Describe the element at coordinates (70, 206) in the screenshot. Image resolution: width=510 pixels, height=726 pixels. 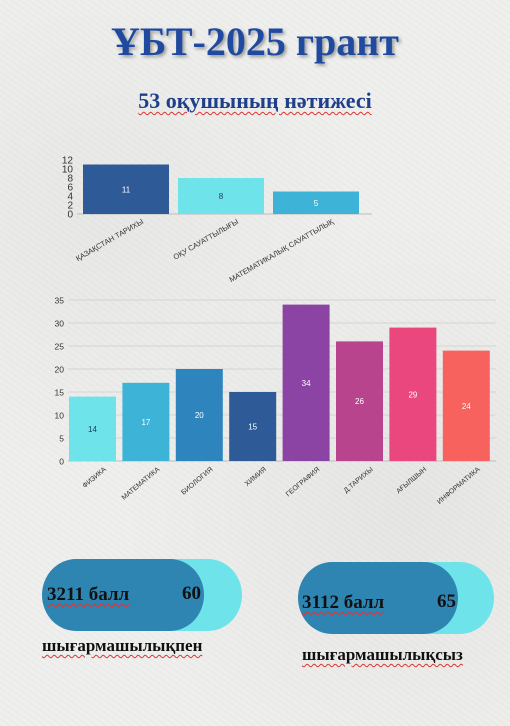
I see `y-tick-label: 2` at that location.